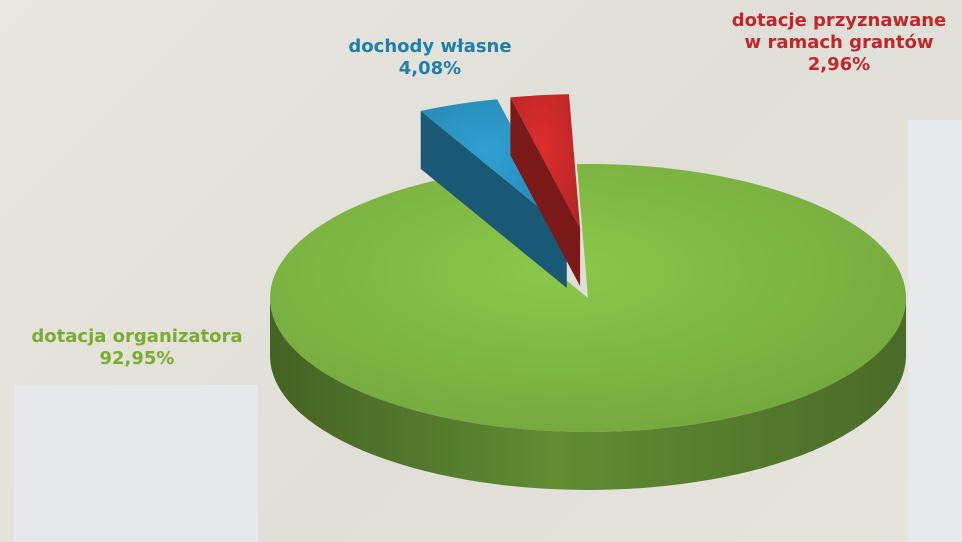 The height and width of the screenshot is (542, 962). Describe the element at coordinates (839, 20) in the screenshot. I see `slice-label-name-line-1: dotacje przyznawane` at that location.